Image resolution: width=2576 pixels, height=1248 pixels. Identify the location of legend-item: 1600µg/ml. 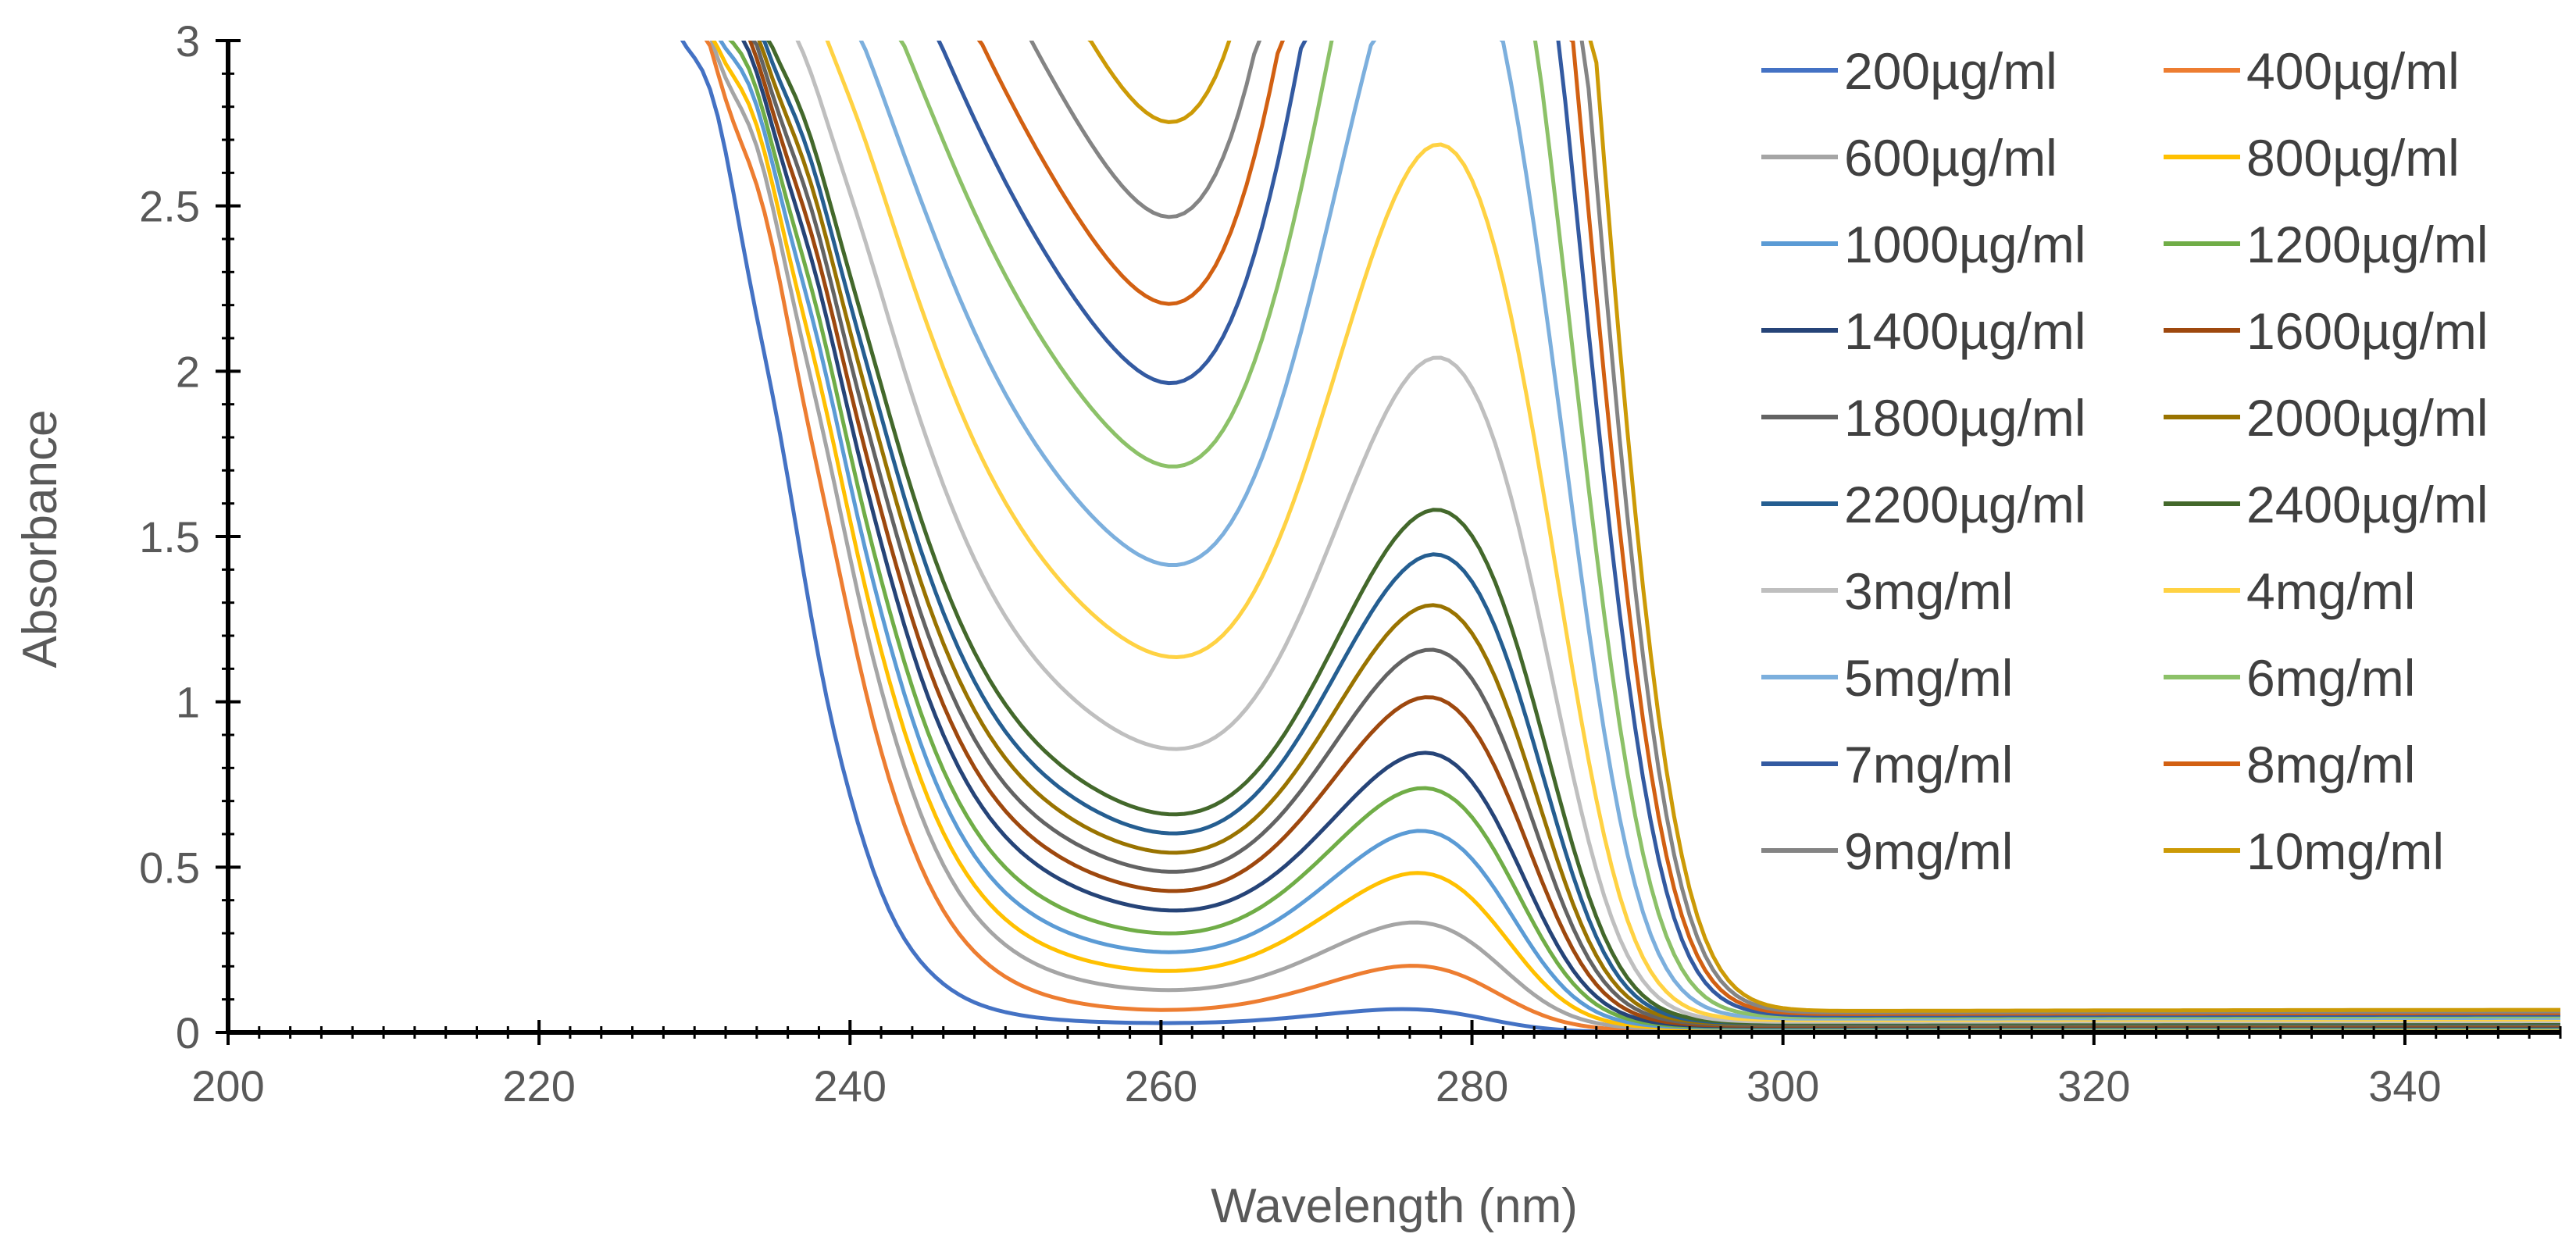
(2326, 331).